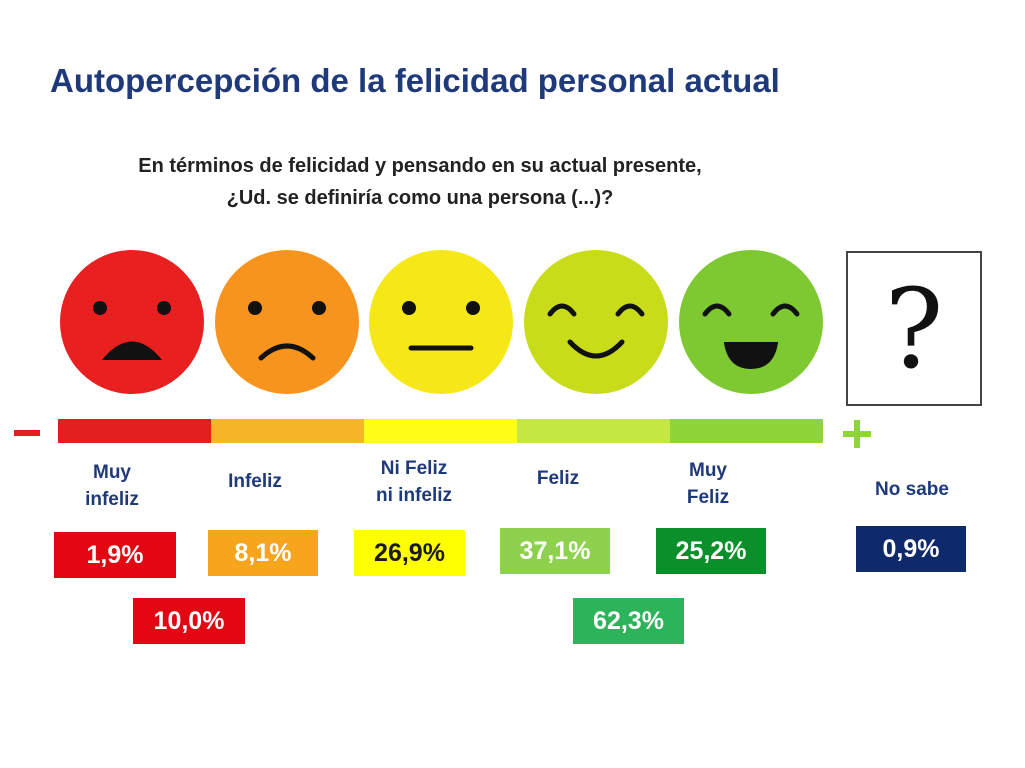 Image resolution: width=1025 pixels, height=768 pixels. Describe the element at coordinates (263, 553) in the screenshot. I see `value-box-infeliz: 8,1%` at that location.